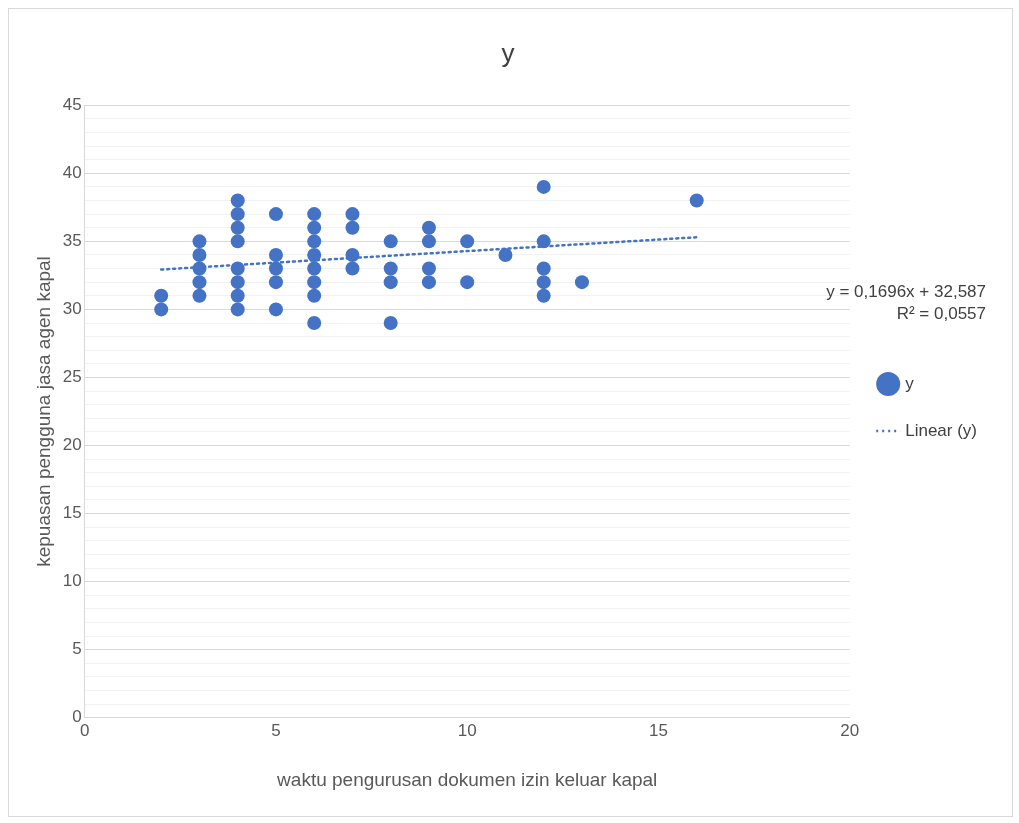 This screenshot has width=1019, height=823. I want to click on y-tick-label: 10, so click(72, 581).